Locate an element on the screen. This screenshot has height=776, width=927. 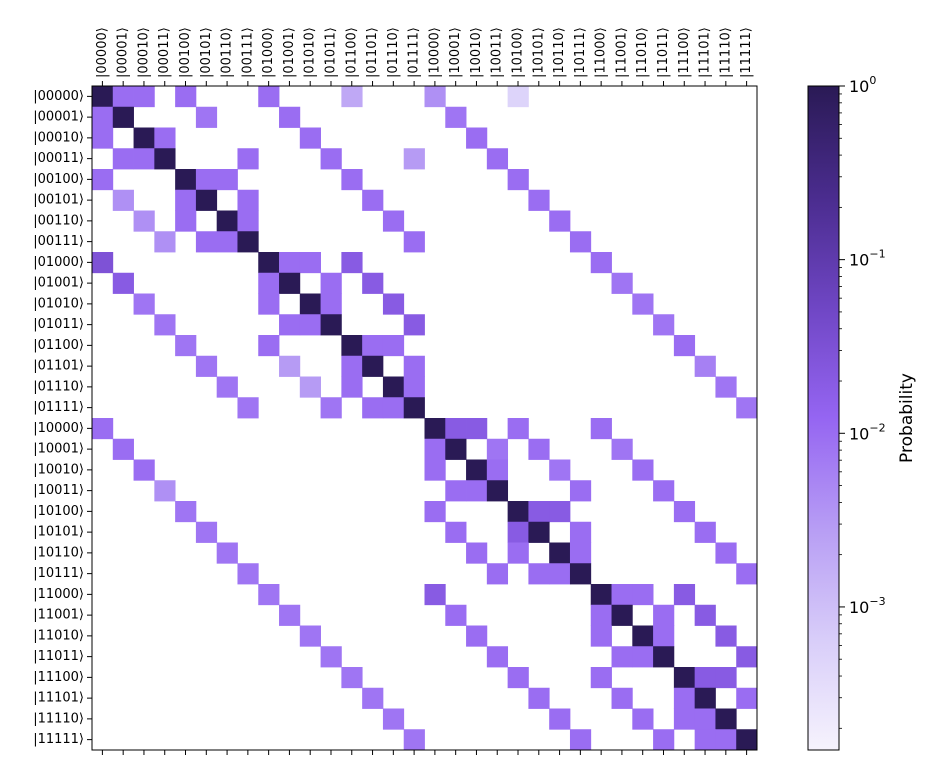
x-tick-label: |11101⟩ is located at coordinates (705, 52).